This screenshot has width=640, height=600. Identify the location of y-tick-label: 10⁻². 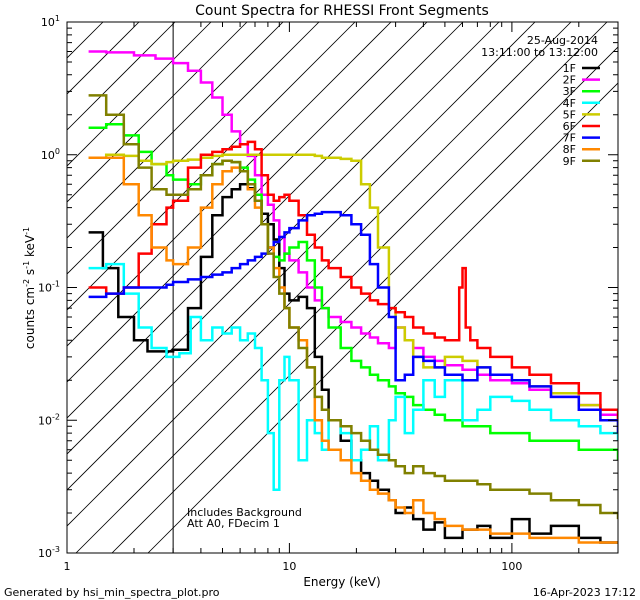
(49, 419).